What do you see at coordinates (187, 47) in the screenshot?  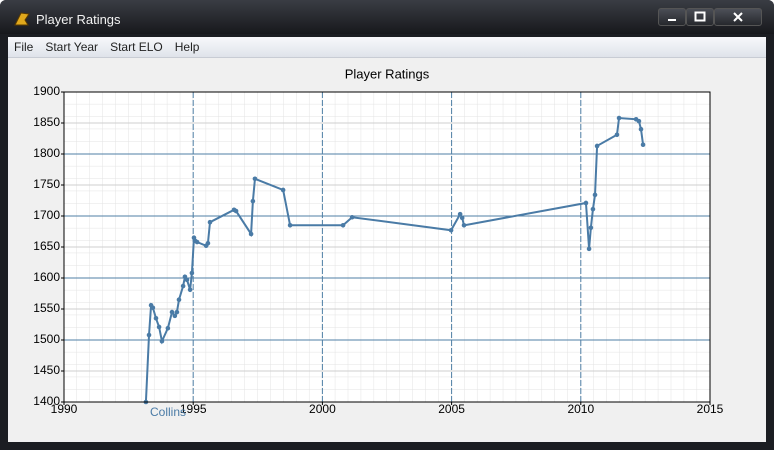 I see `menu-item: Help` at bounding box center [187, 47].